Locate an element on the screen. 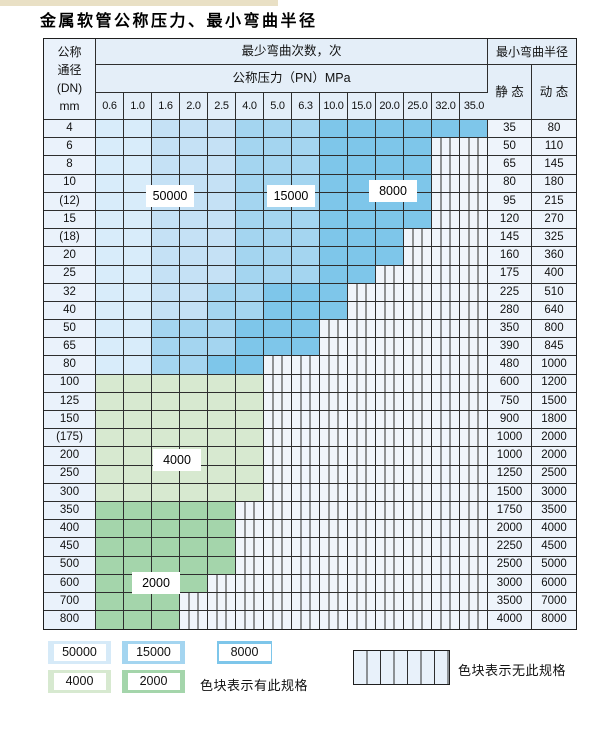 This screenshot has height=743, width=600. legend-swatch-4000: 4000 is located at coordinates (79, 681).